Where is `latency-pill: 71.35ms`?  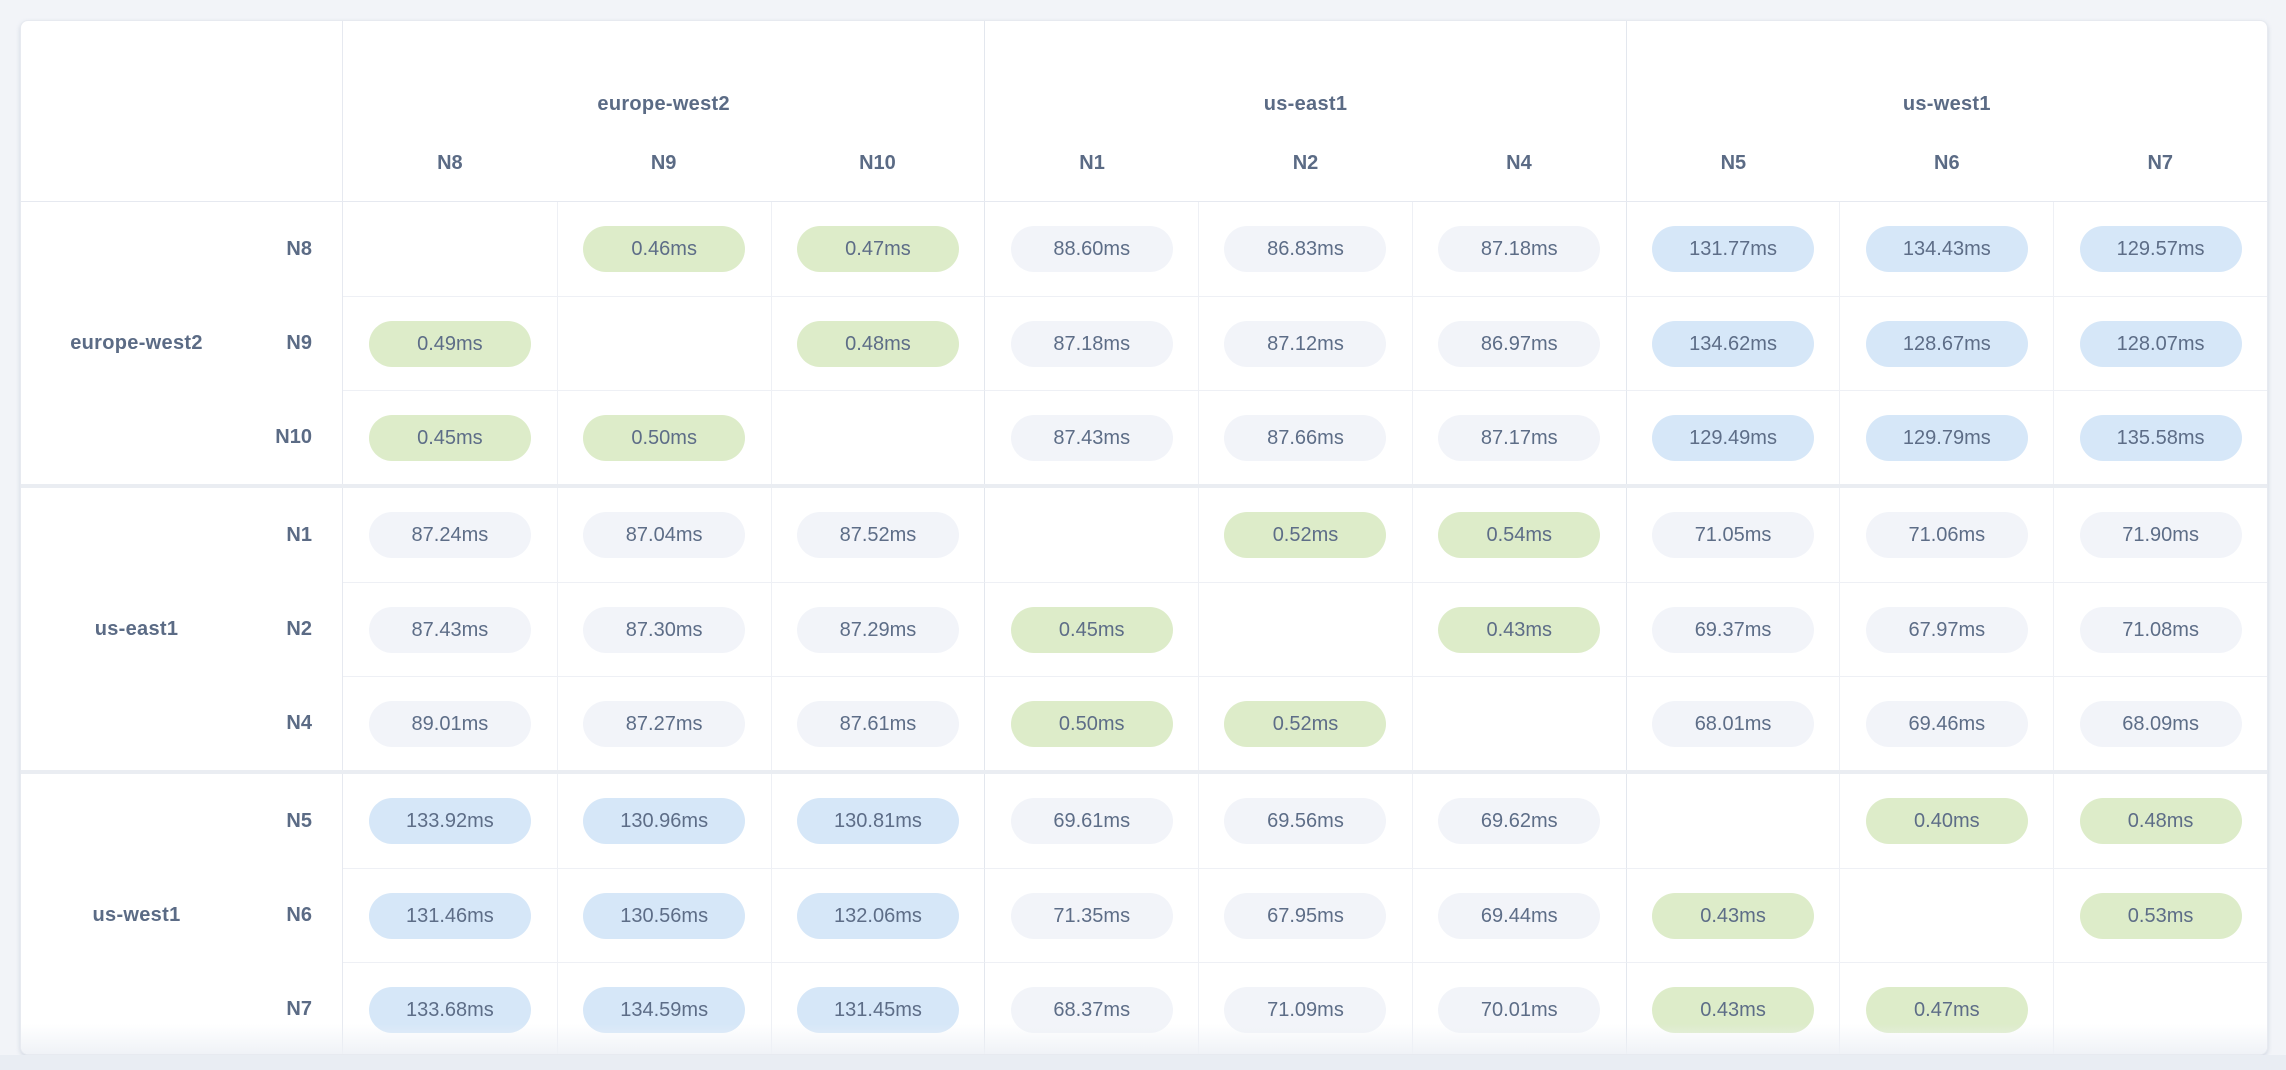 latency-pill: 71.35ms is located at coordinates (1091, 915).